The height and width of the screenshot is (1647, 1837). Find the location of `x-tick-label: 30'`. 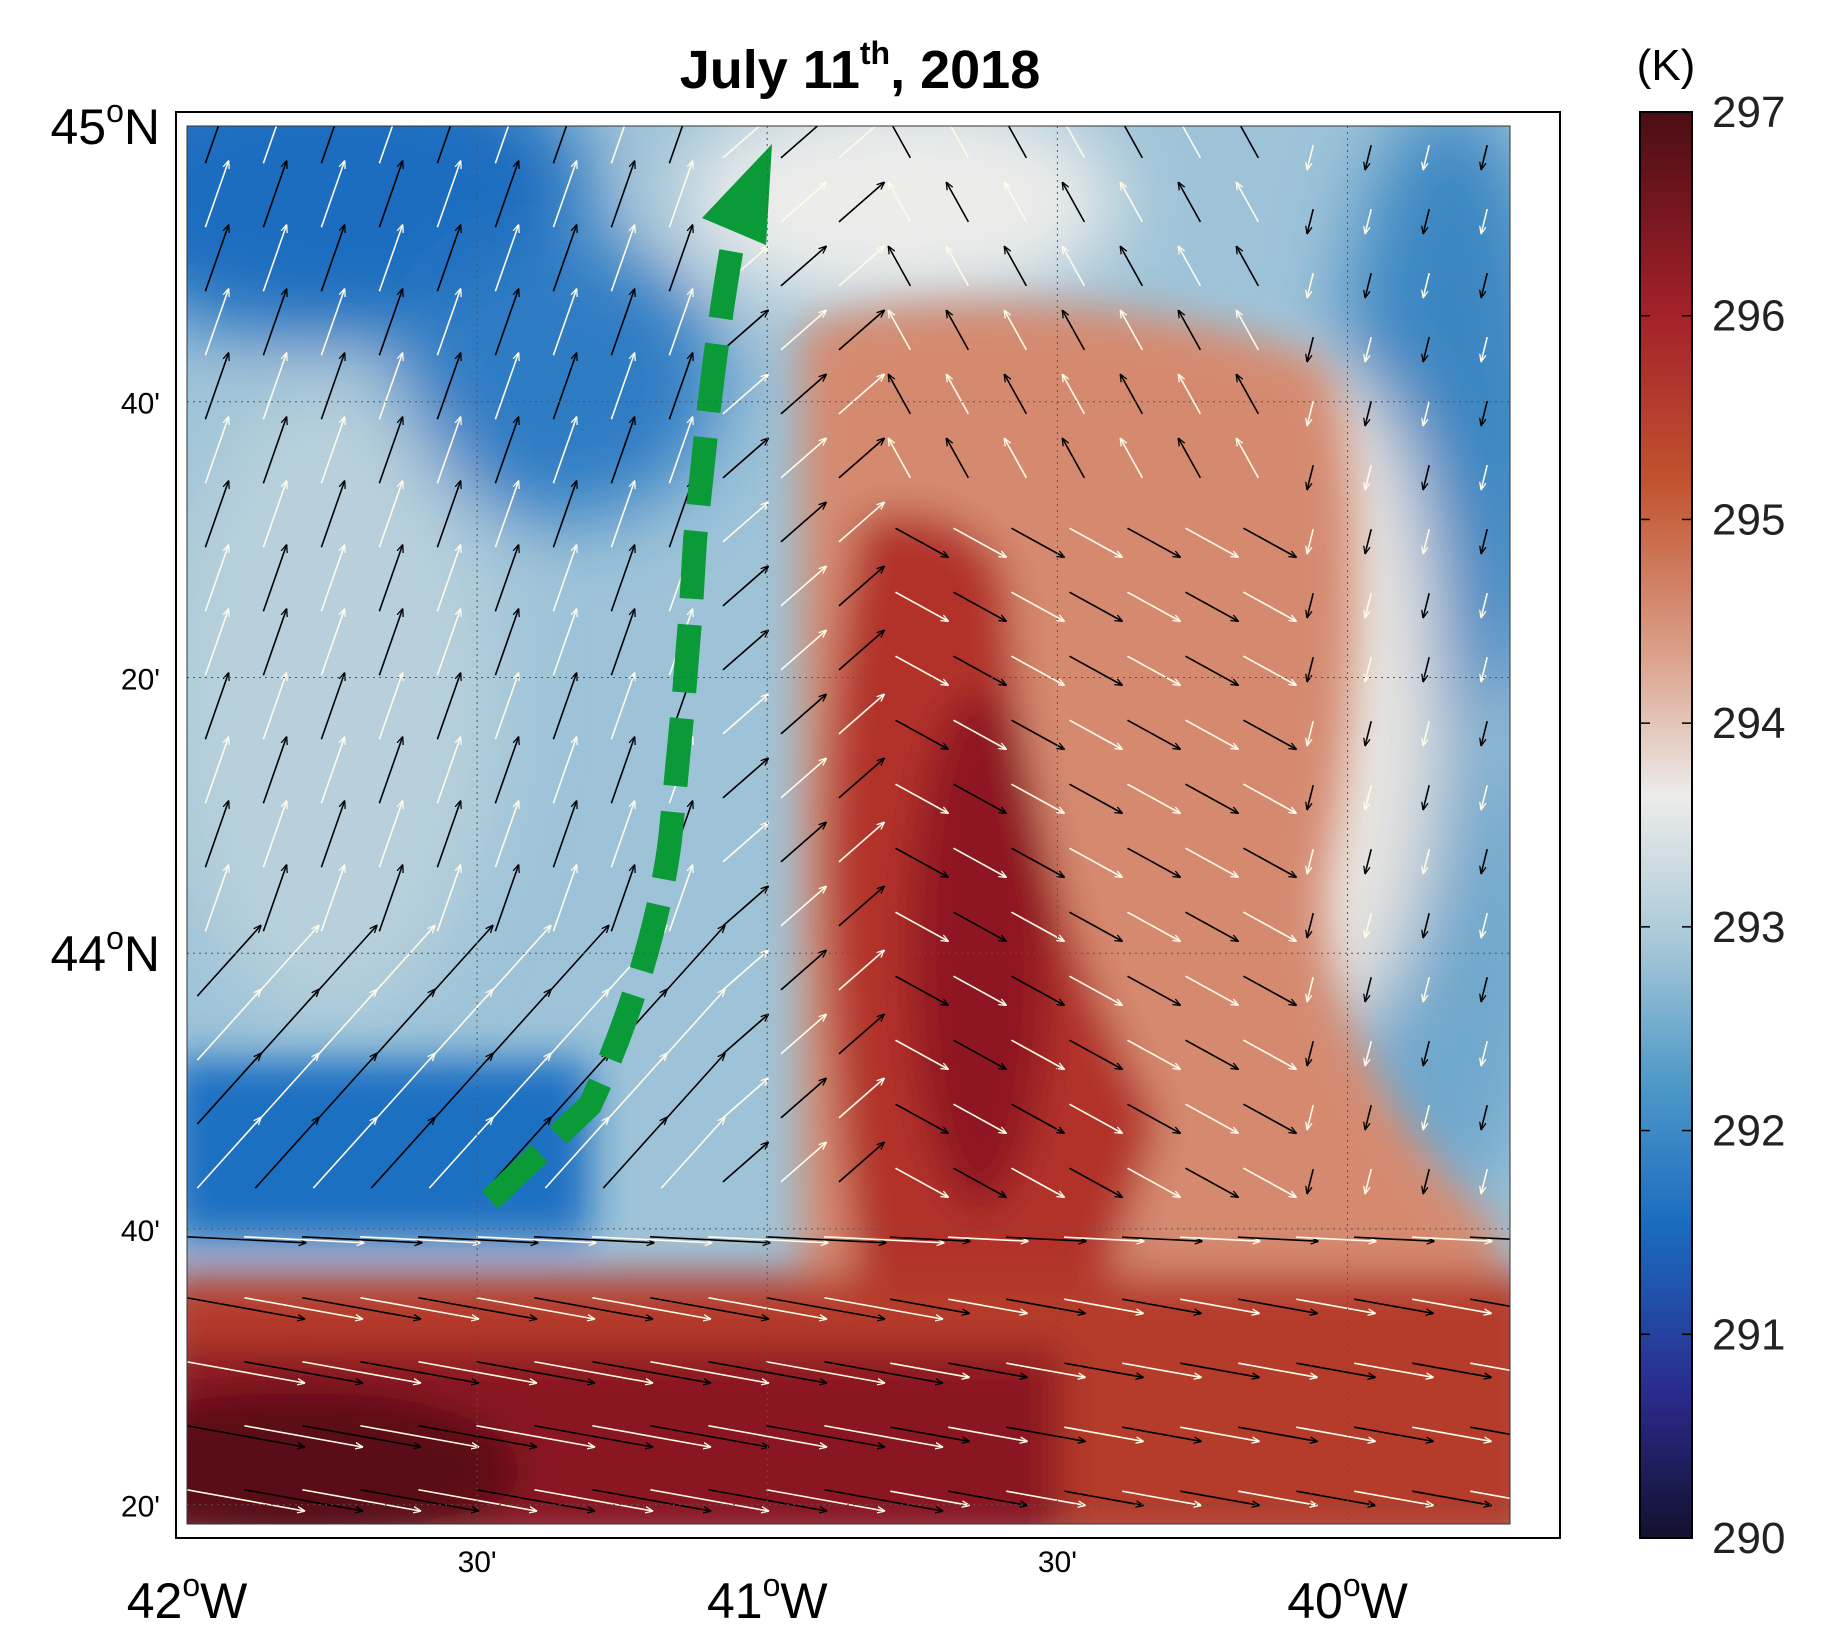

x-tick-label: 30' is located at coordinates (1057, 1562).